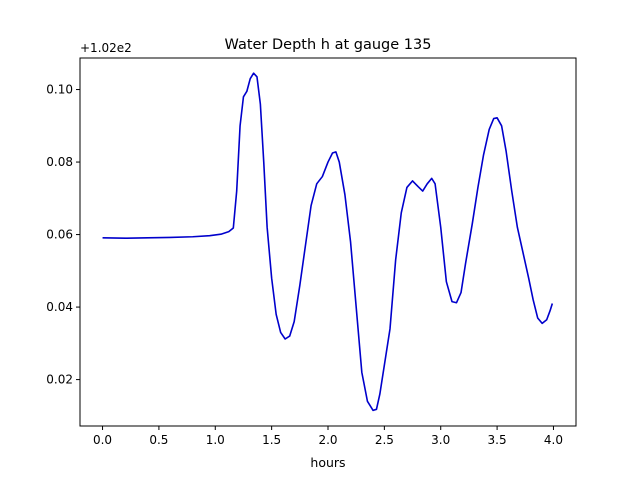  I want to click on chart-title: Water Depth h at gauge 135, so click(328, 45).